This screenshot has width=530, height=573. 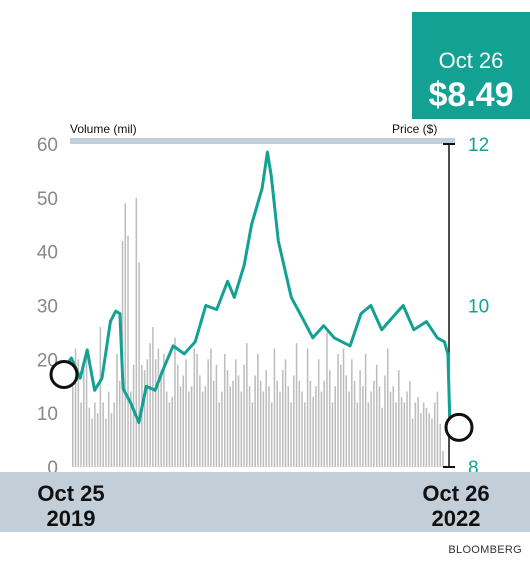 What do you see at coordinates (64, 374) in the screenshot?
I see `start-price-marker` at bounding box center [64, 374].